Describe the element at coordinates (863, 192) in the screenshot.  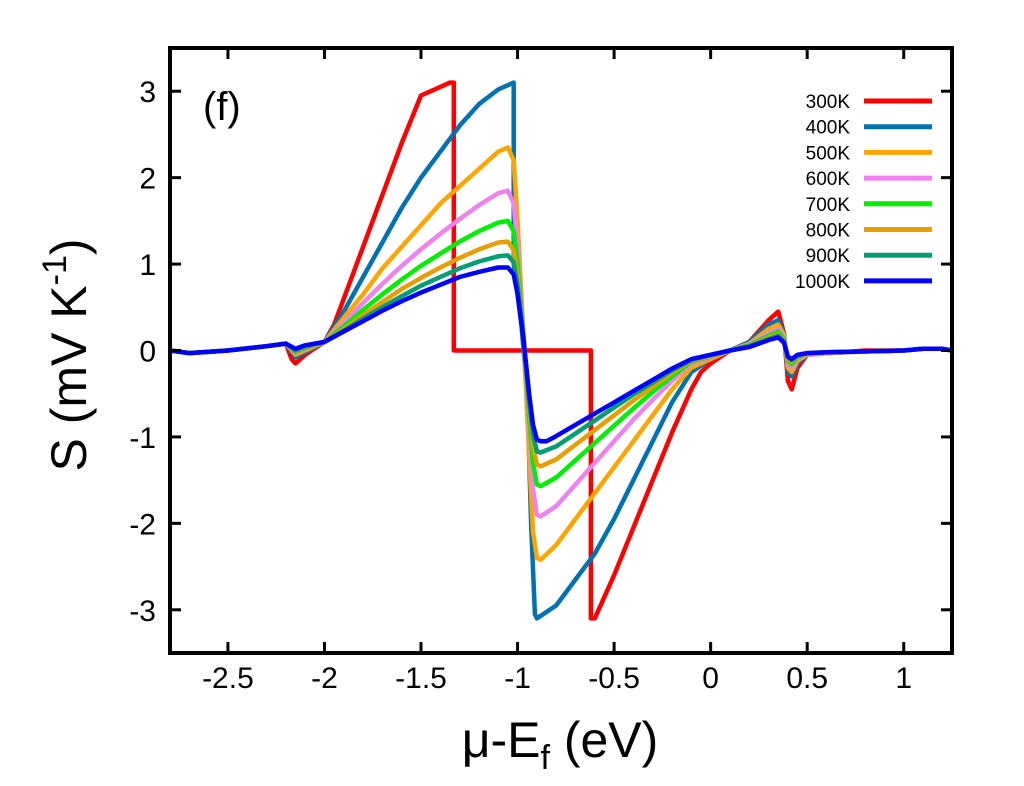
I see `legend: 300K 400K 500K 600K 700K 800K 900K 1000K` at that location.